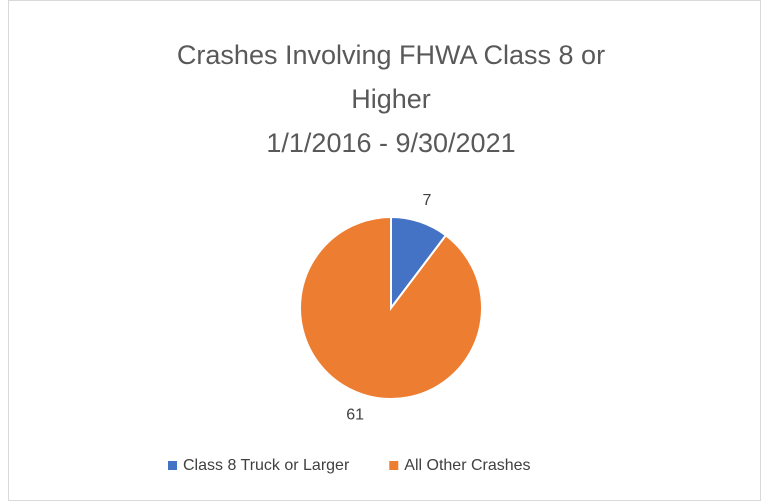  I want to click on legend-label: All Other Crashes, so click(467, 465).